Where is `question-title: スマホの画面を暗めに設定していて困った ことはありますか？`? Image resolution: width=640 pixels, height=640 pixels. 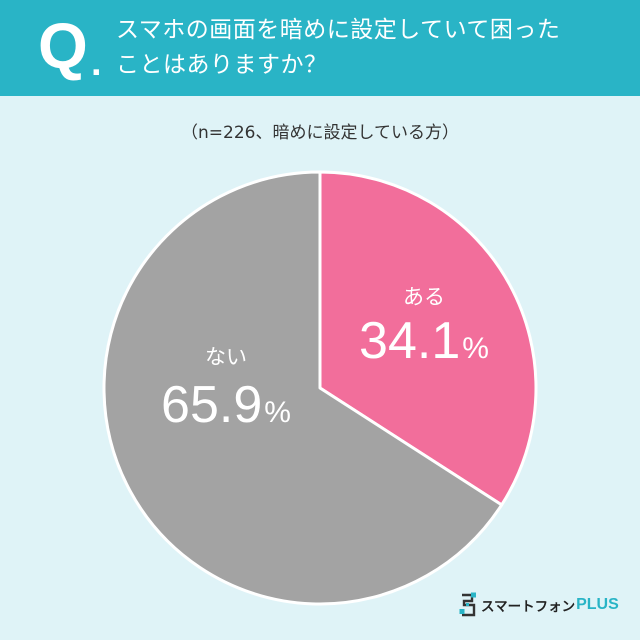 question-title: スマホの画面を暗めに設定していて困った ことはありますか？ is located at coordinates (338, 48).